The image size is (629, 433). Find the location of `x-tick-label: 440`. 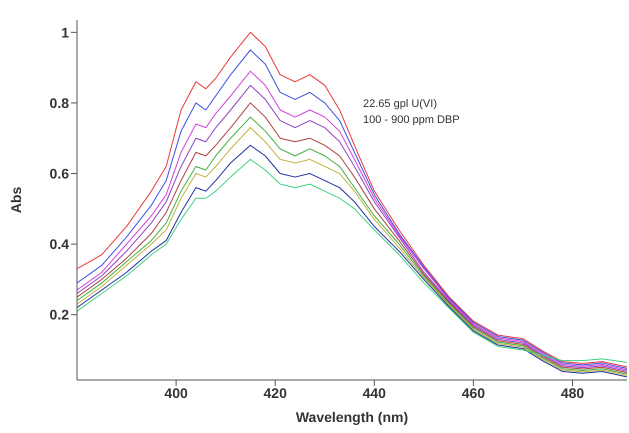

x-tick-label: 440 is located at coordinates (374, 392).